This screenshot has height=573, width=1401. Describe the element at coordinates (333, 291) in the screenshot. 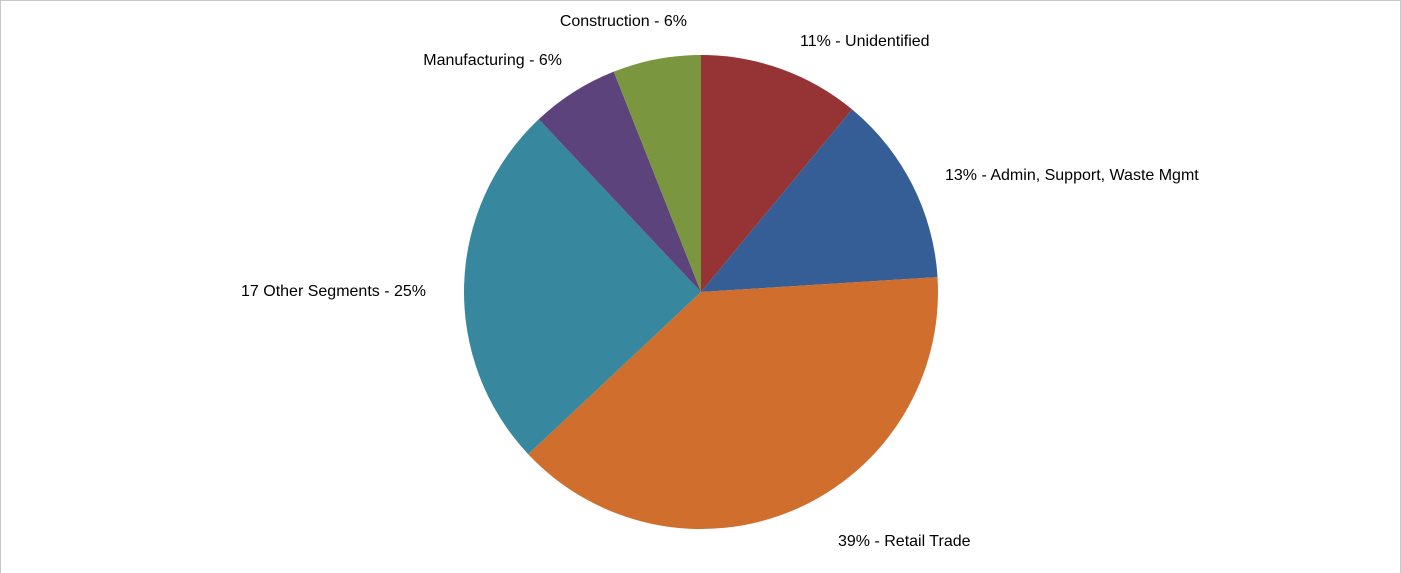

I see `data-label: 17 Other Segments - 25%` at that location.